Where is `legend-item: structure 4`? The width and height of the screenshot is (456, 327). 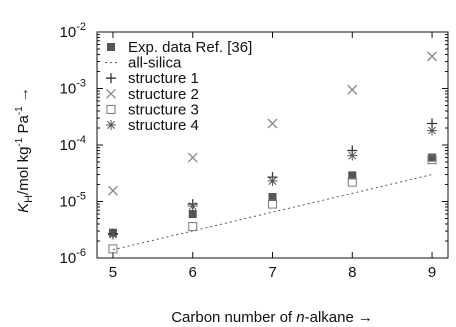 legend-item: structure 4 is located at coordinates (152, 125).